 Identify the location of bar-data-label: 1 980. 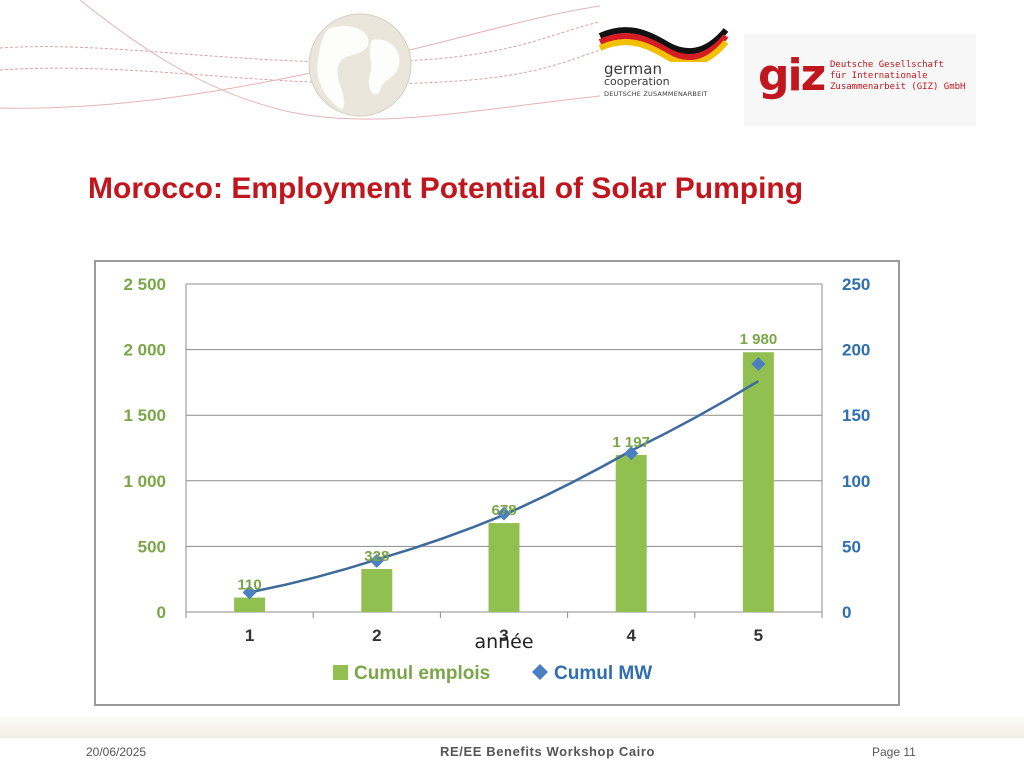
(759, 339).